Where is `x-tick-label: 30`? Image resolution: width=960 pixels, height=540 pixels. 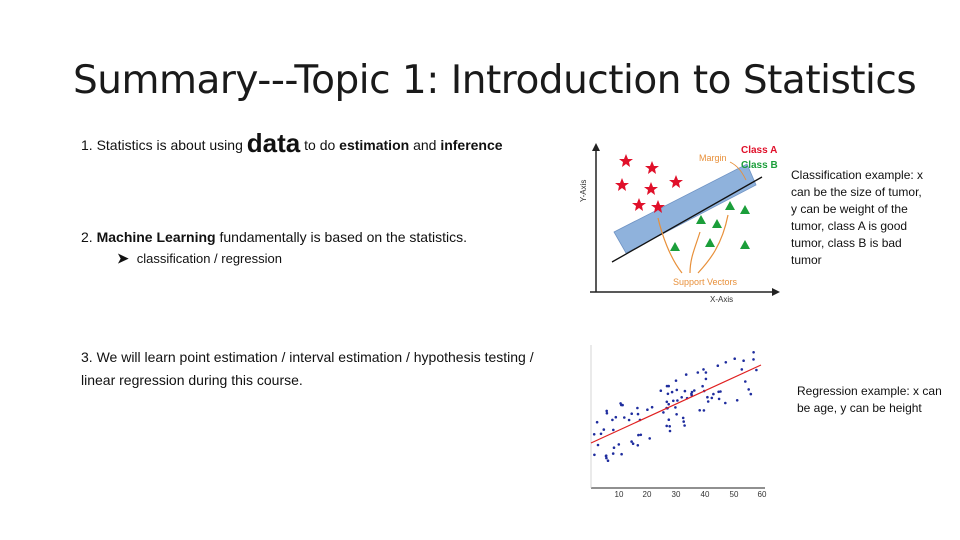
x-tick-label: 30 is located at coordinates (676, 494).